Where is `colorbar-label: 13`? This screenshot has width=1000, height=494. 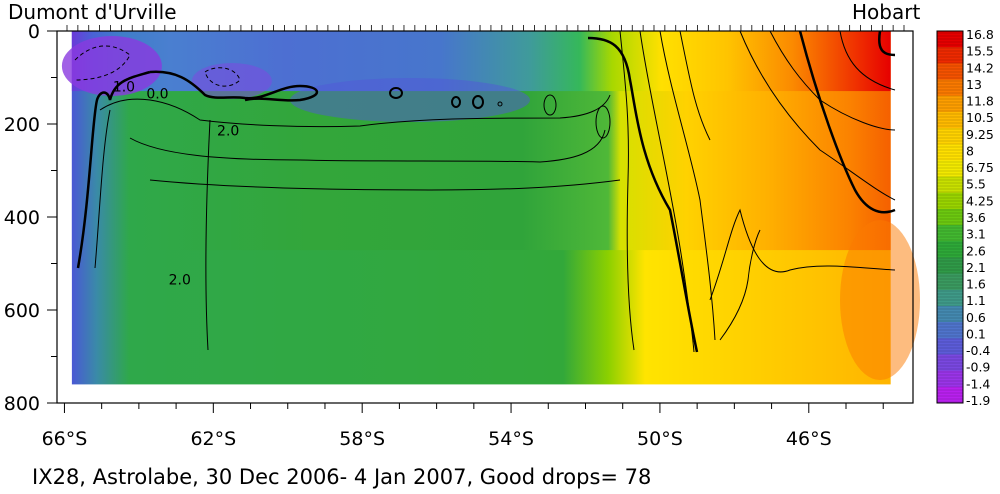
colorbar-label: 13 is located at coordinates (974, 84).